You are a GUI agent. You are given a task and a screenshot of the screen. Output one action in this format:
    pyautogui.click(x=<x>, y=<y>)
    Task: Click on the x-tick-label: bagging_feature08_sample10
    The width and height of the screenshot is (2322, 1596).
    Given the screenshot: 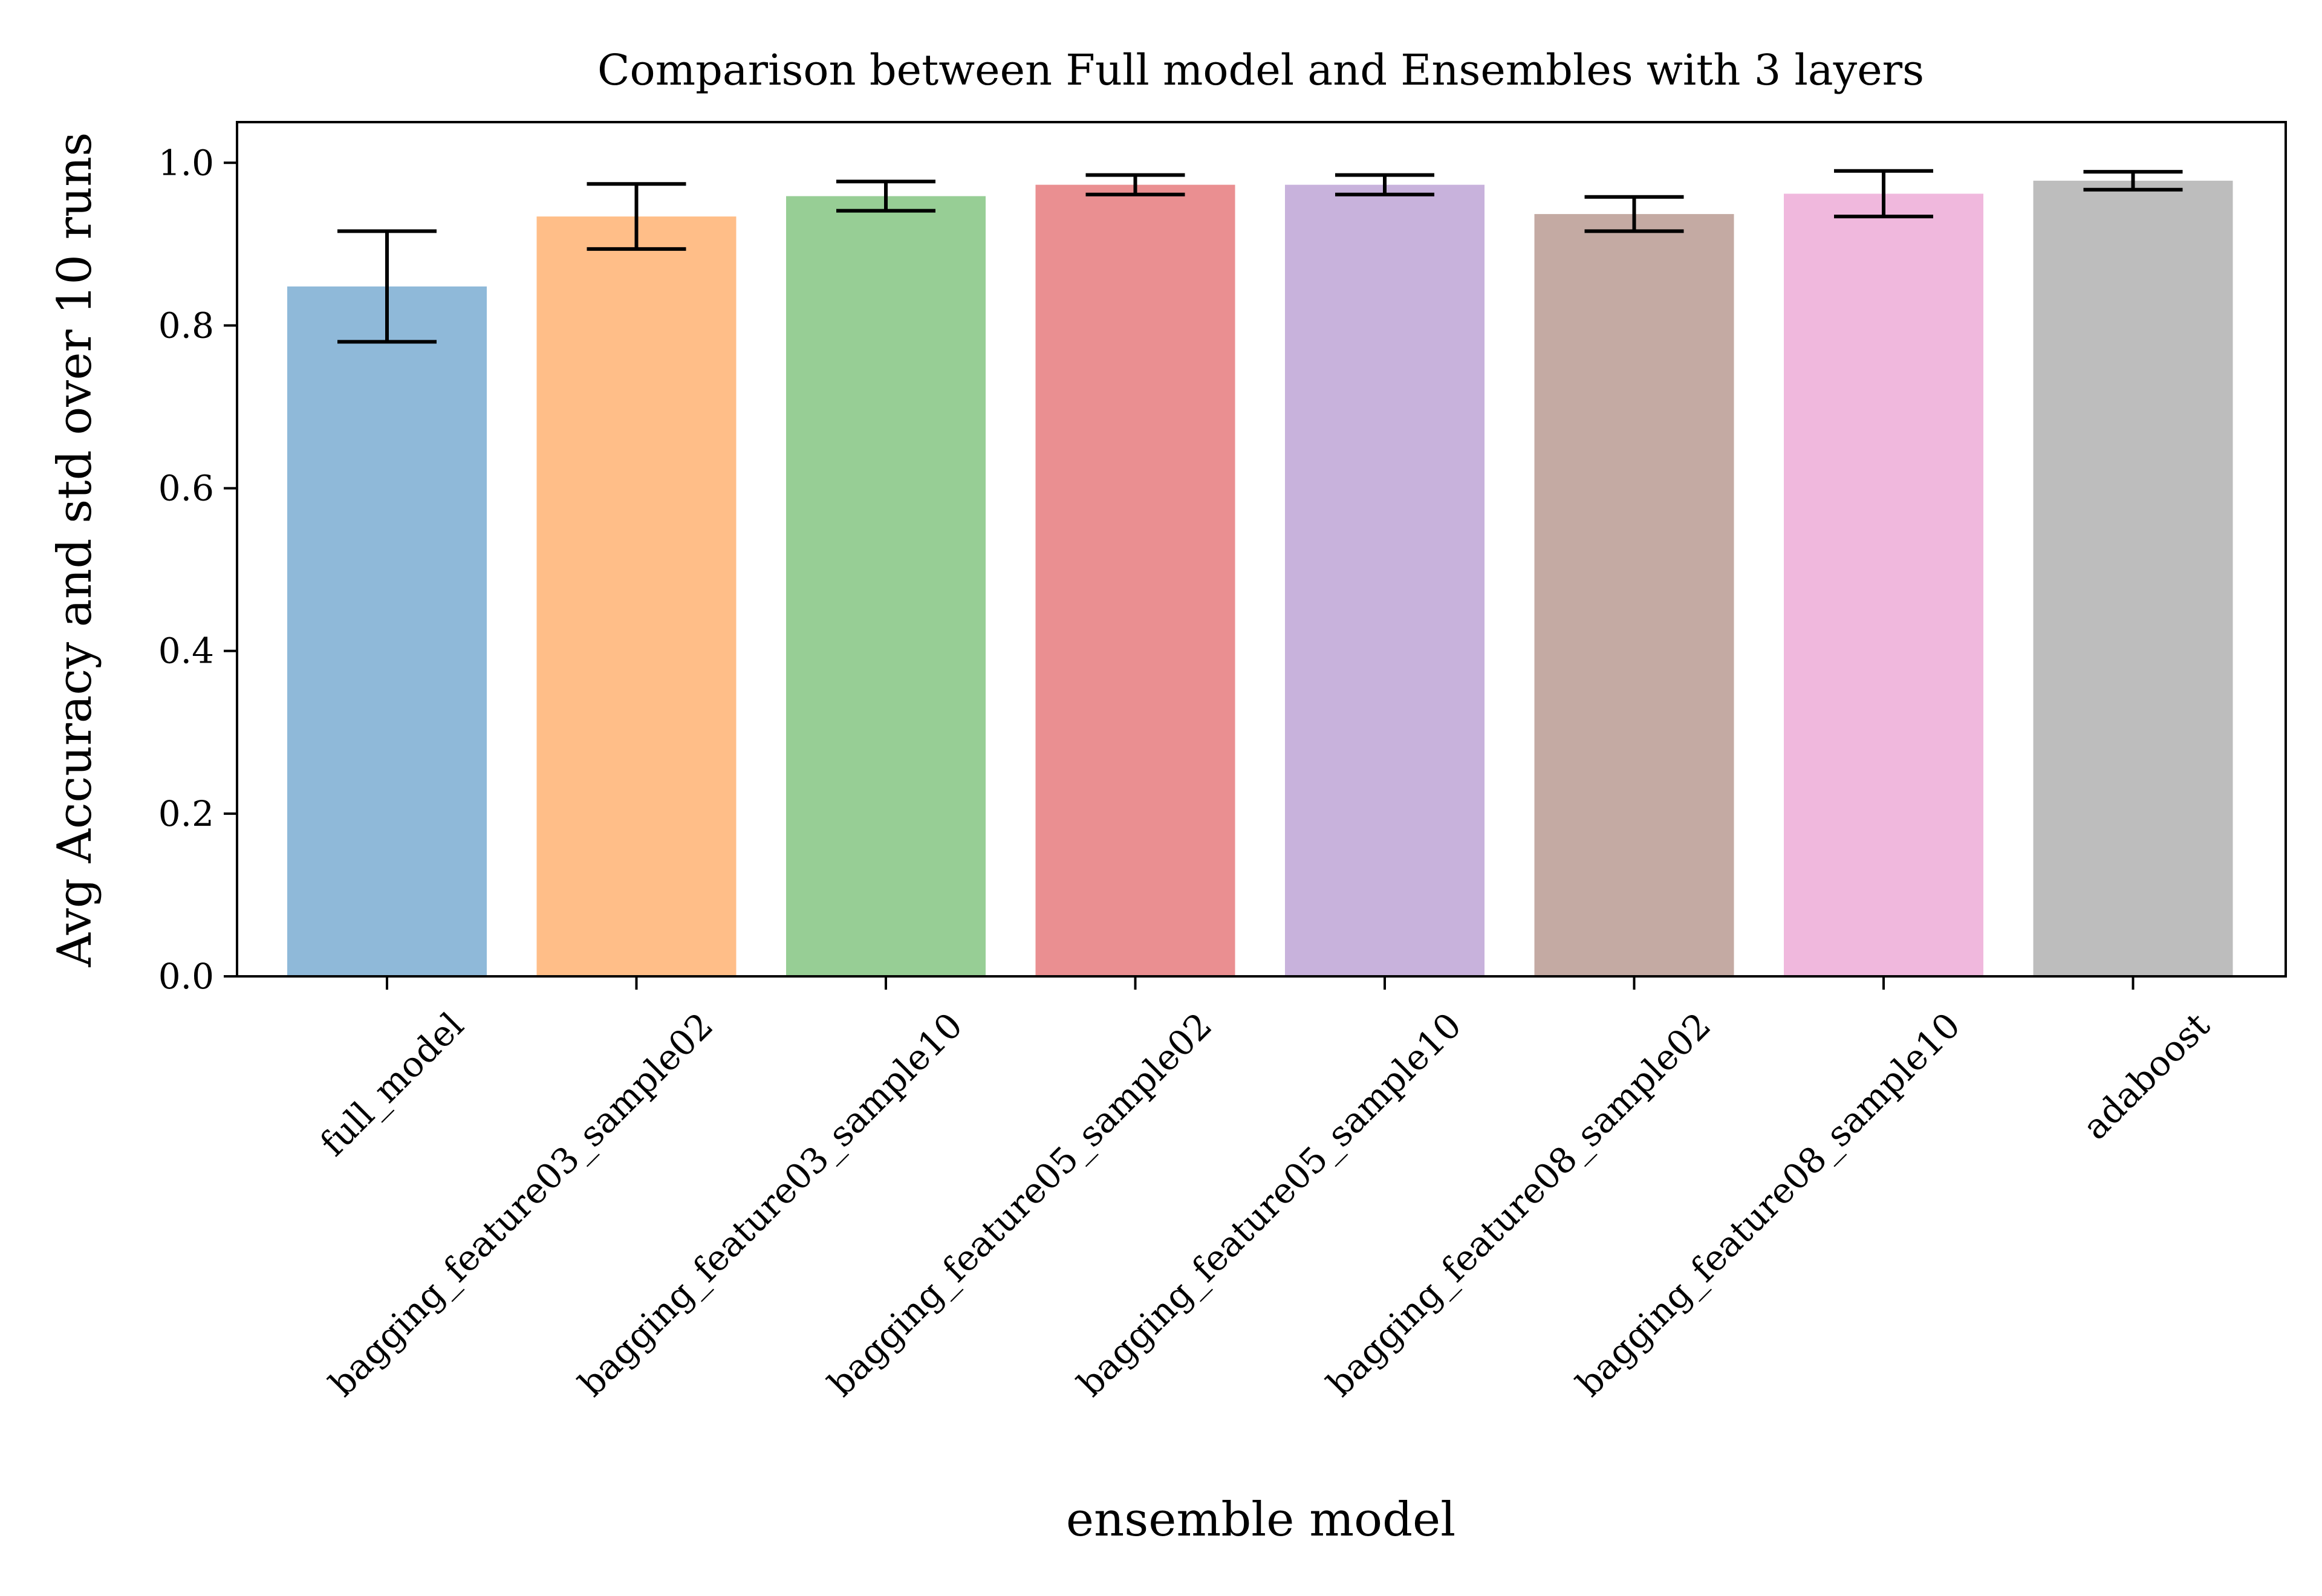 What is the action you would take?
    pyautogui.click(x=1768, y=1204)
    